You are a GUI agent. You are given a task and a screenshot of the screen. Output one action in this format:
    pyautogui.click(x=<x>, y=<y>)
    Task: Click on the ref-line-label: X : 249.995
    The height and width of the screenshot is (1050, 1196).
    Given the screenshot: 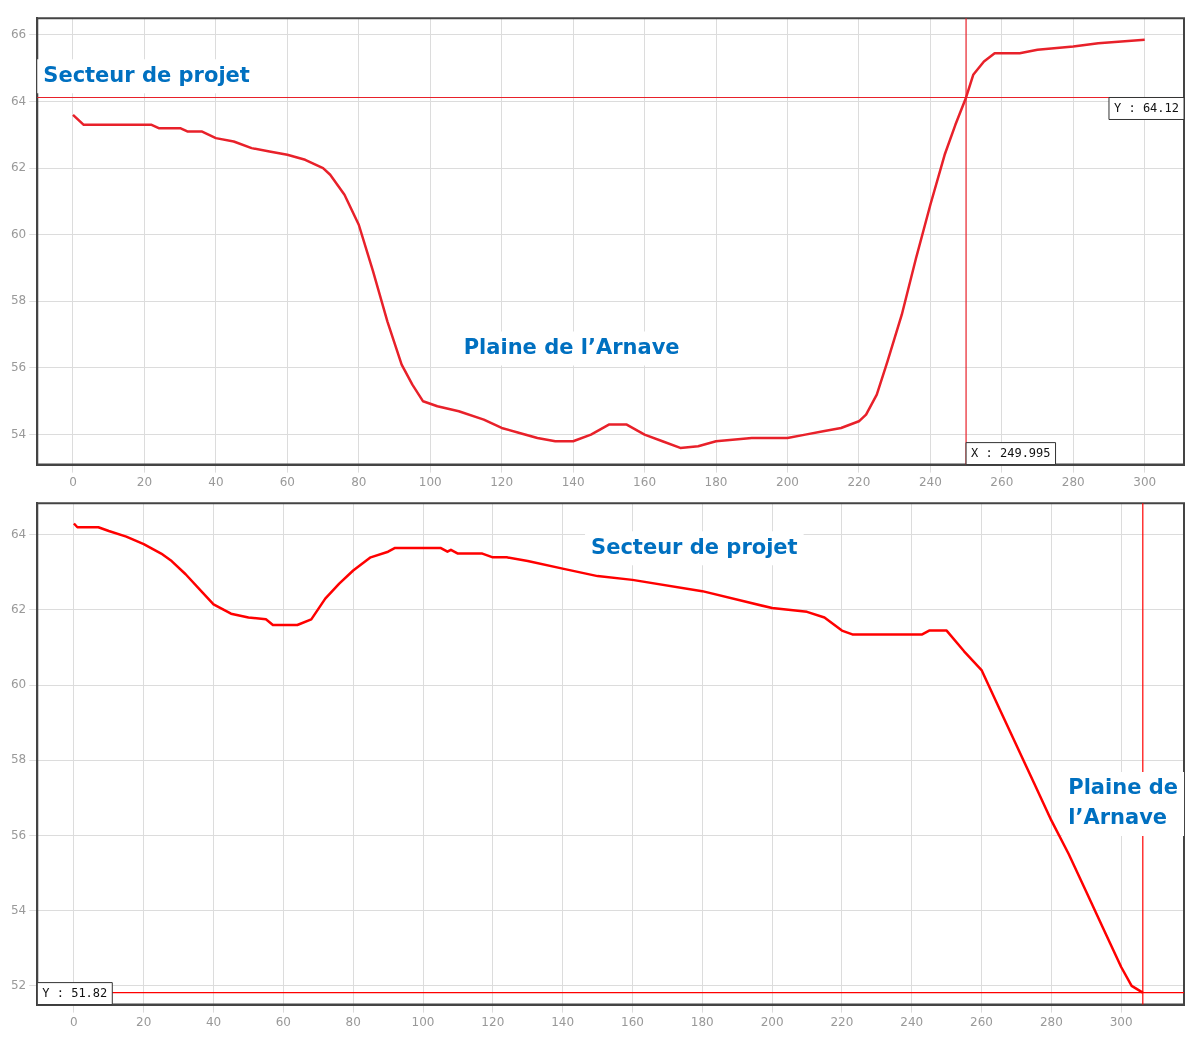 What is the action you would take?
    pyautogui.click(x=1011, y=452)
    